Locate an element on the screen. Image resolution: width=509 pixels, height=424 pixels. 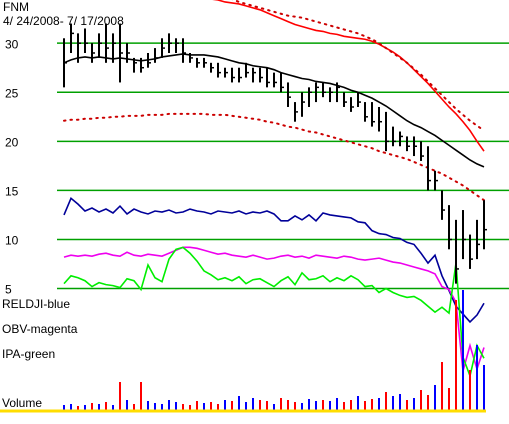
legend-label: OBV-magenta is located at coordinates (40, 329).